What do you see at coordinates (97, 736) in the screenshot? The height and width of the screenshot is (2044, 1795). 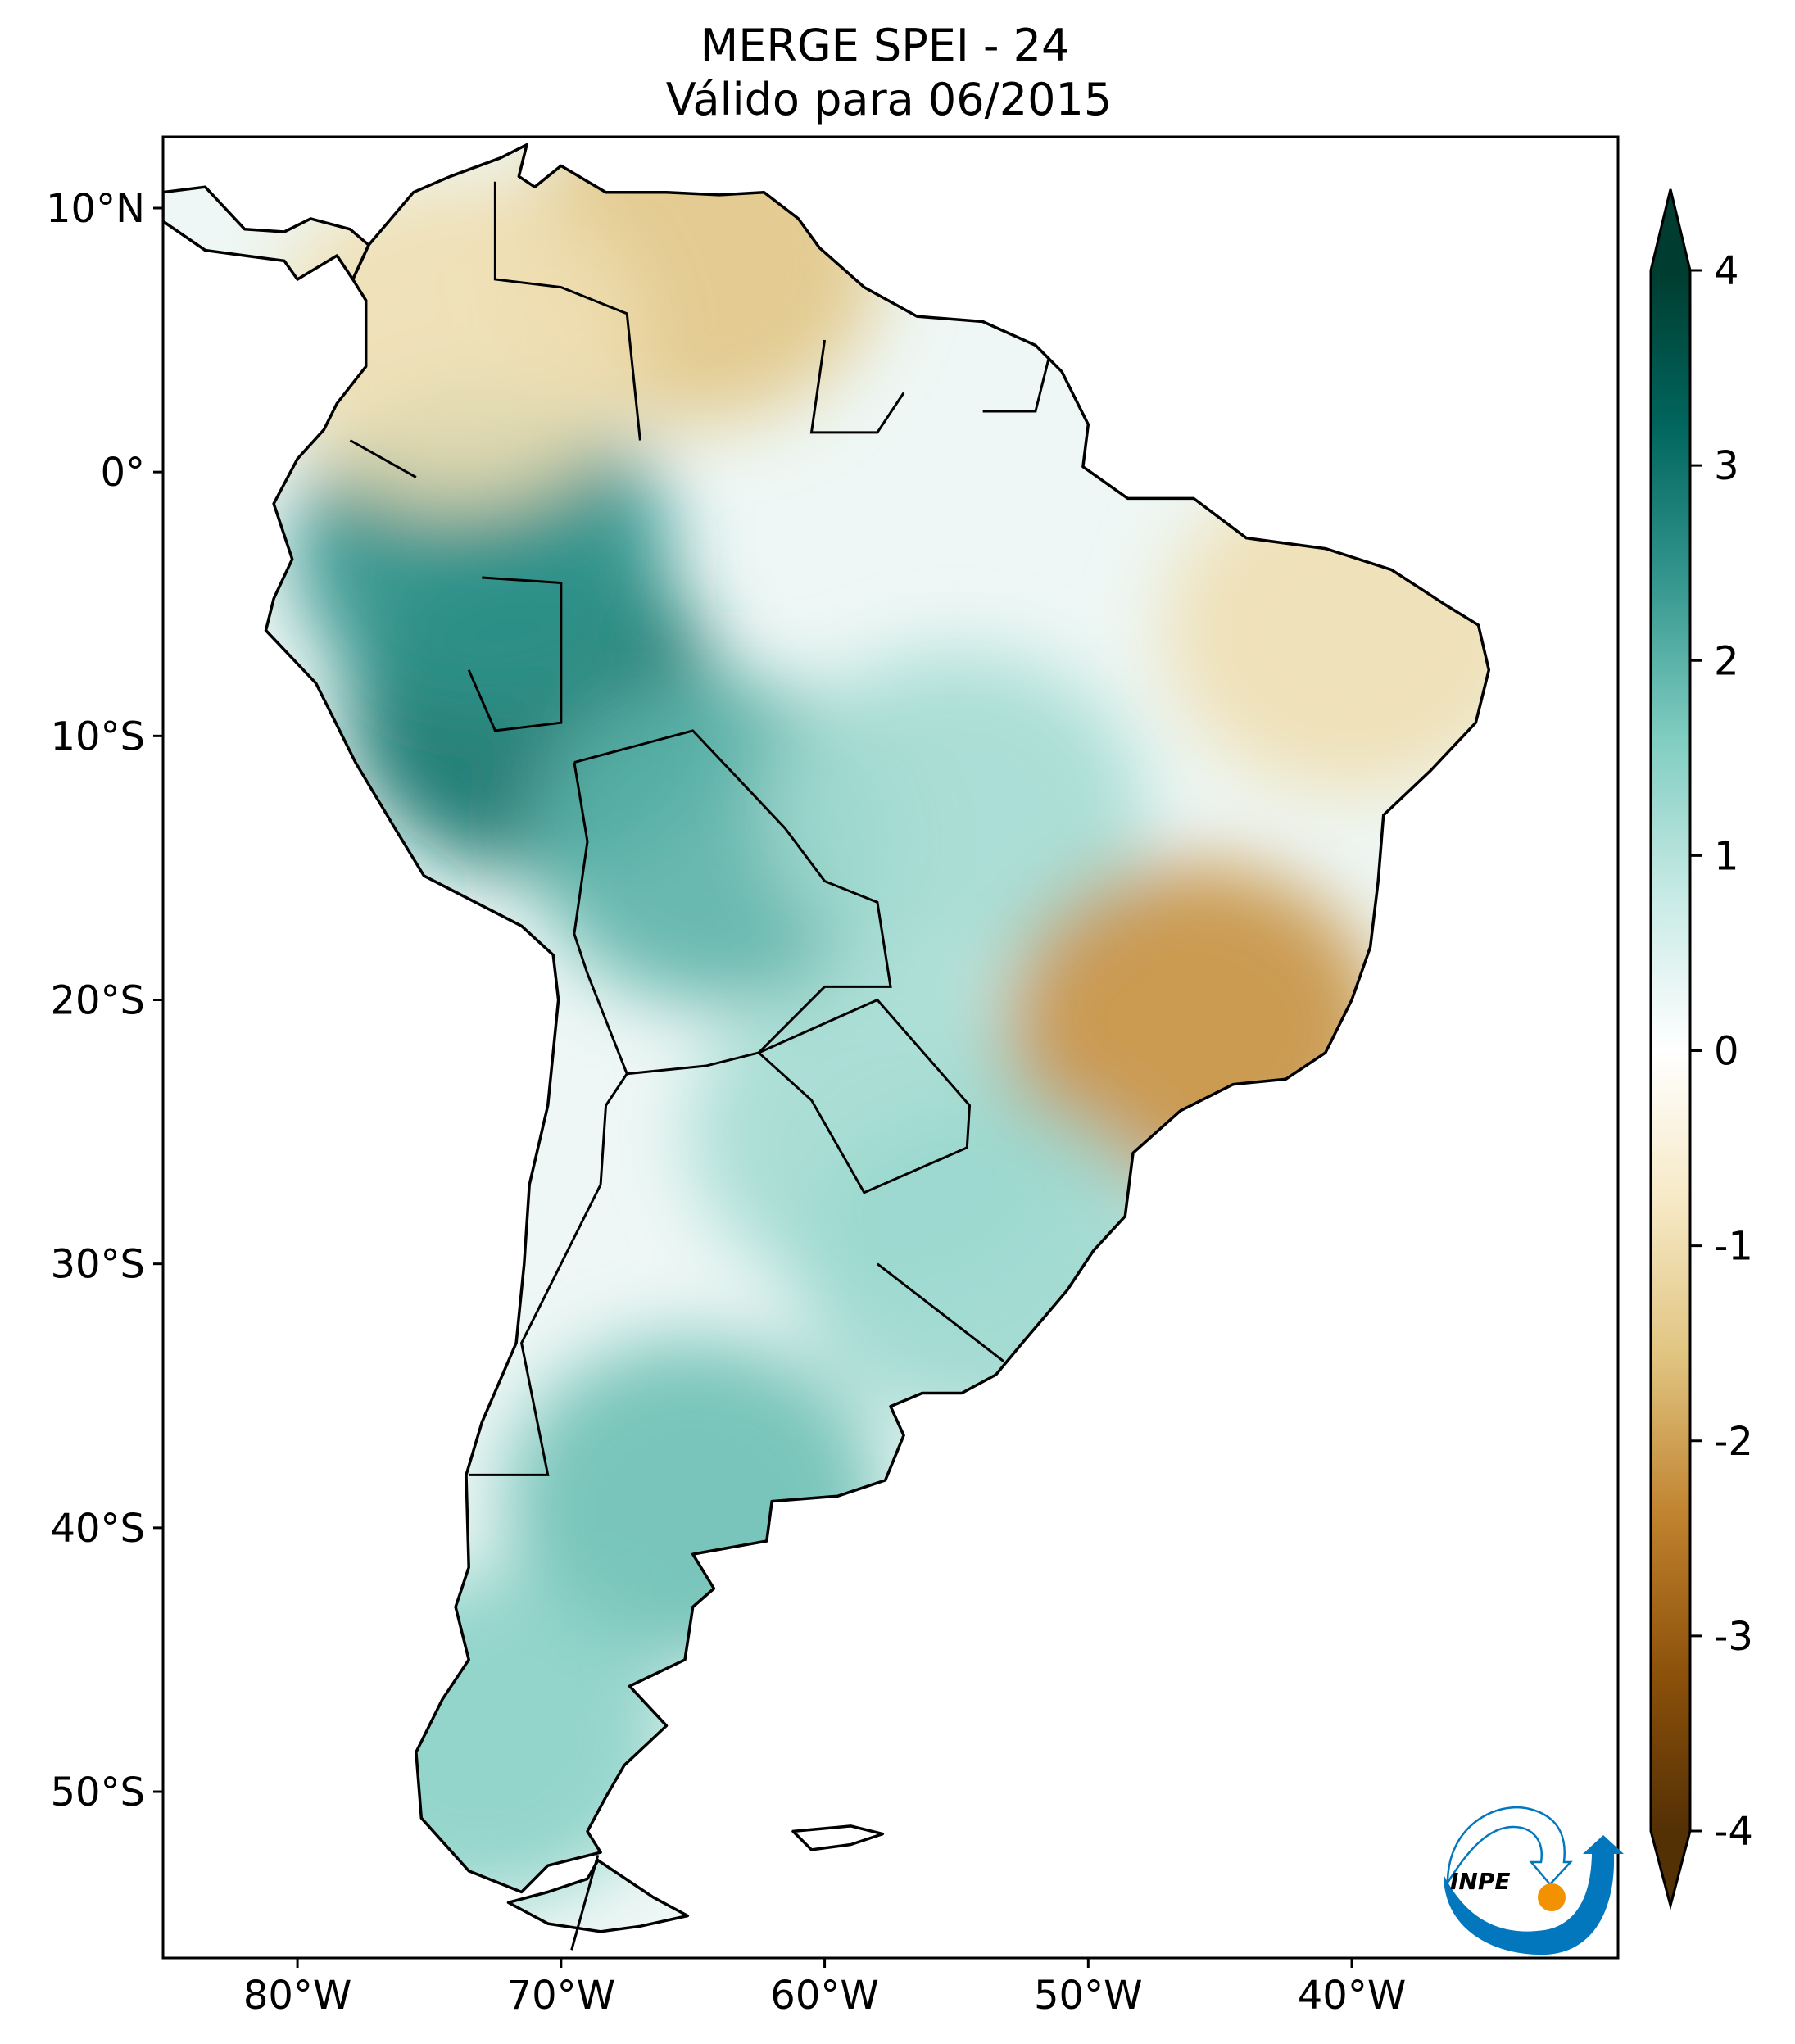 I see `lat-tick-label: 10°S` at bounding box center [97, 736].